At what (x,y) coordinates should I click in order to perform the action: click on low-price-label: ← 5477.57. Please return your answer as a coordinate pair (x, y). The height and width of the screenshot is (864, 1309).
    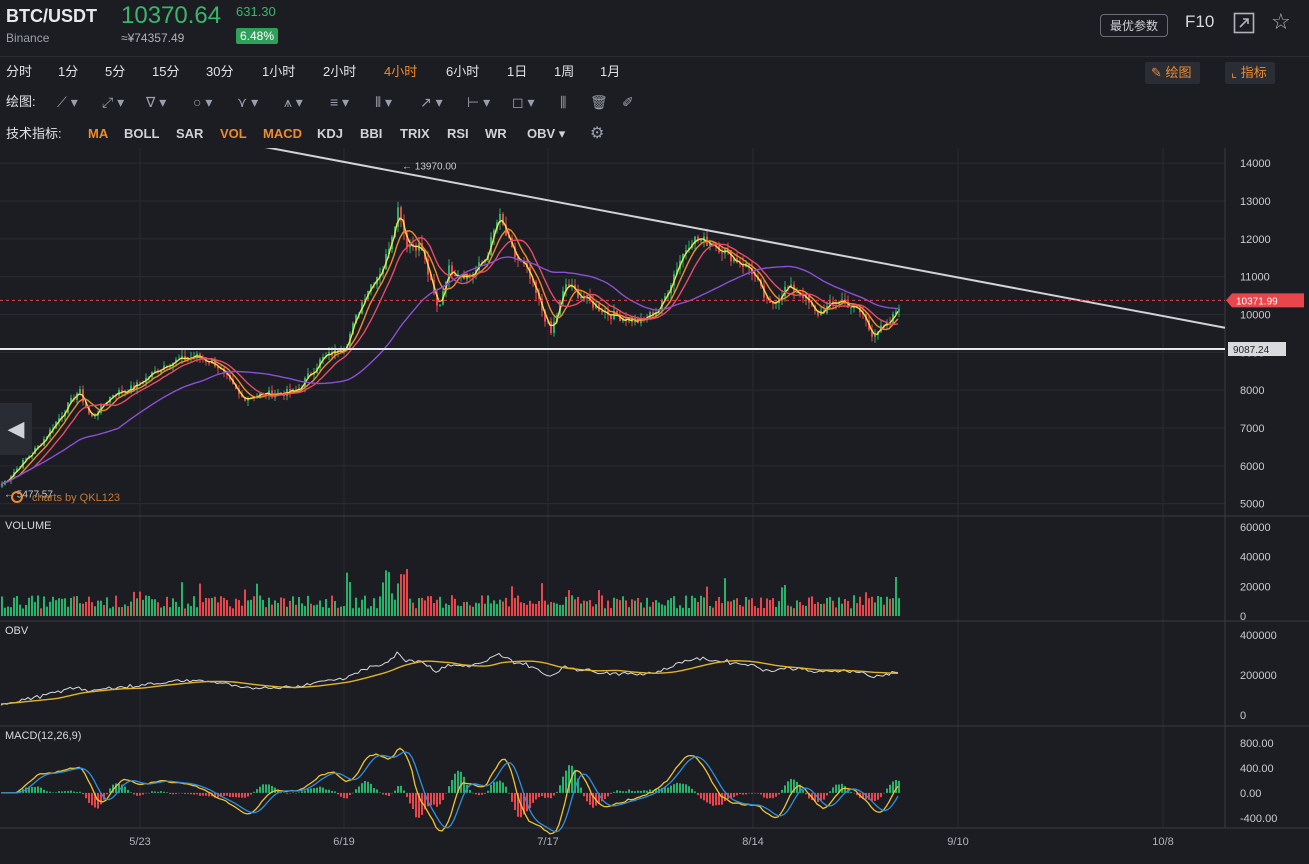
    Looking at the image, I should click on (28, 495).